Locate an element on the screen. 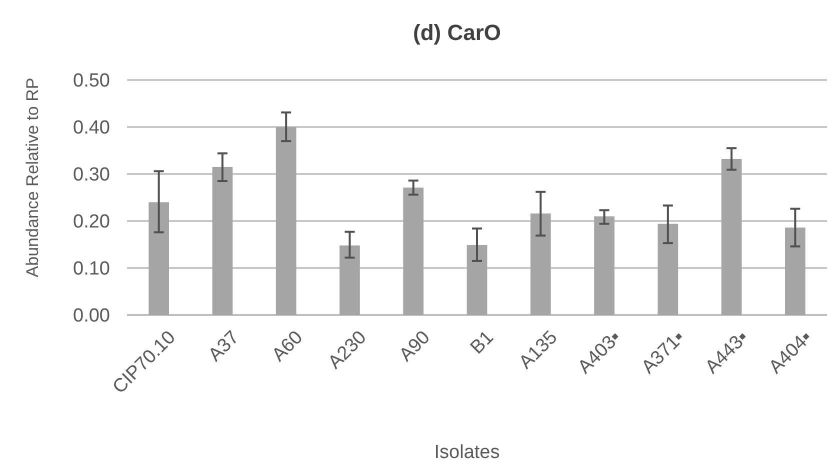 The height and width of the screenshot is (466, 835). y-axis-title: Abundance Relative to RP is located at coordinates (32, 178).